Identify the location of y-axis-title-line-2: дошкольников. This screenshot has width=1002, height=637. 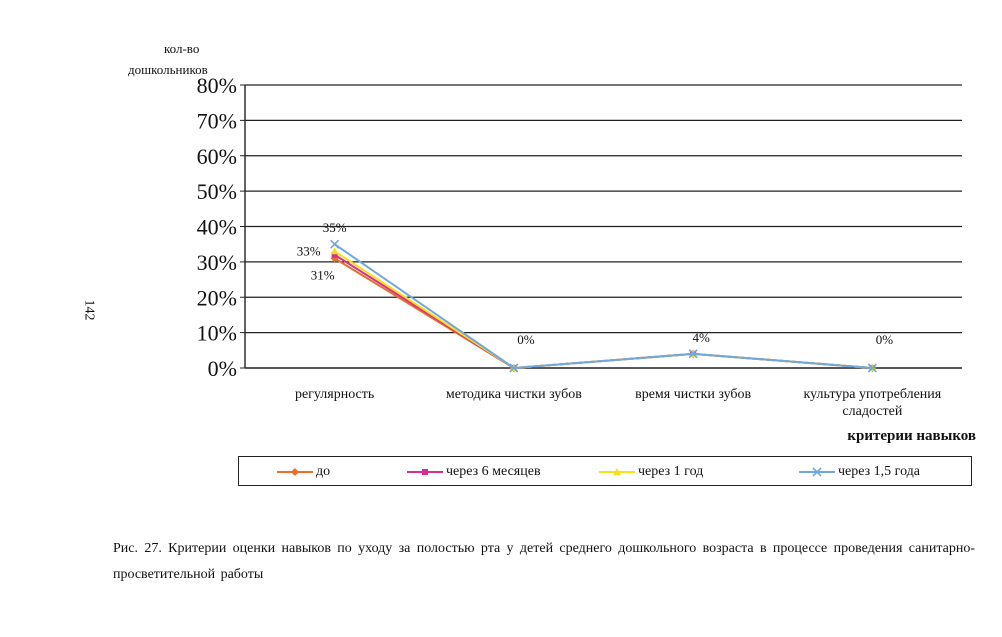
(168, 69).